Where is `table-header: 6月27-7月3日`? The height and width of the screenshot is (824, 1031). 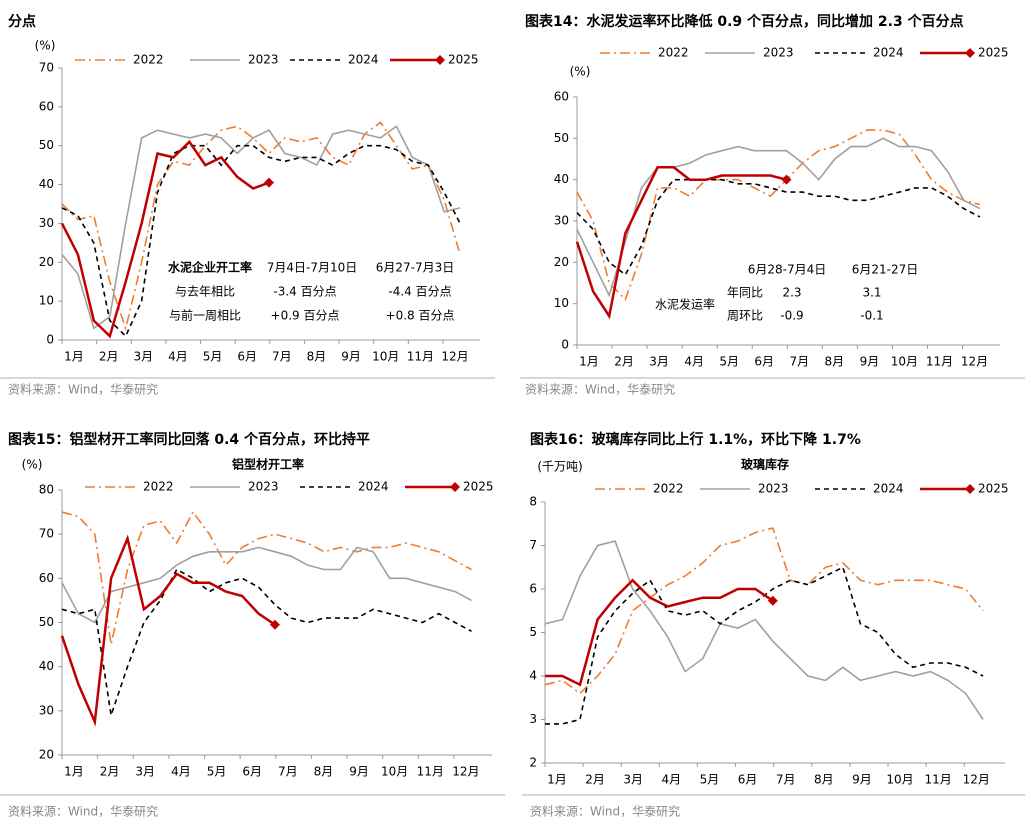
table-header: 6月27-7月3日 is located at coordinates (415, 268).